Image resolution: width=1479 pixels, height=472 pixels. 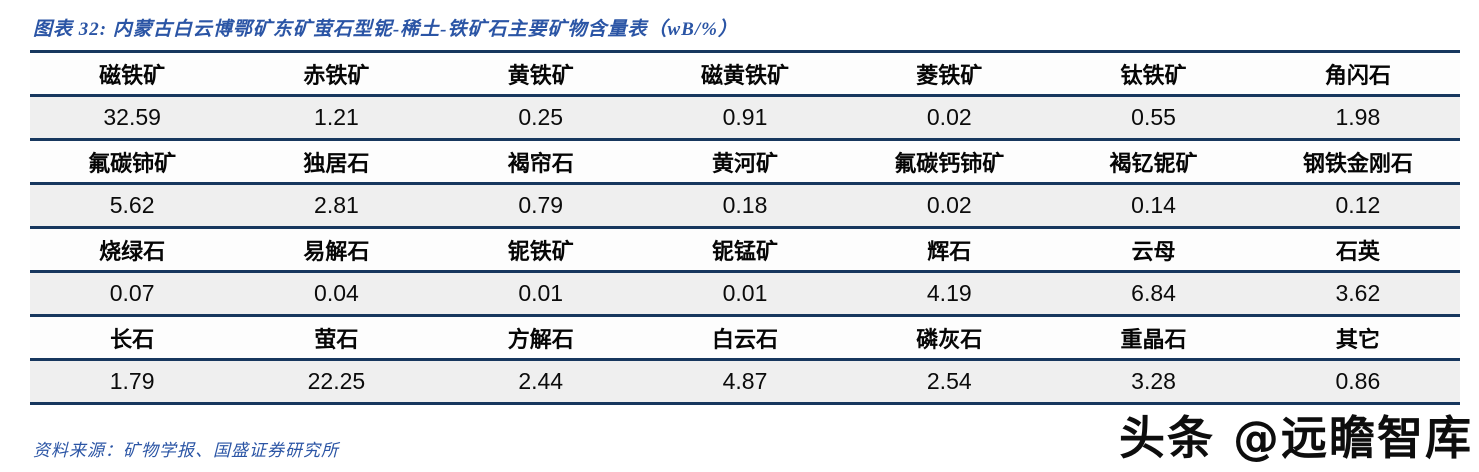 I want to click on mineral-name-cell: 钛铁矿, so click(x=1153, y=75).